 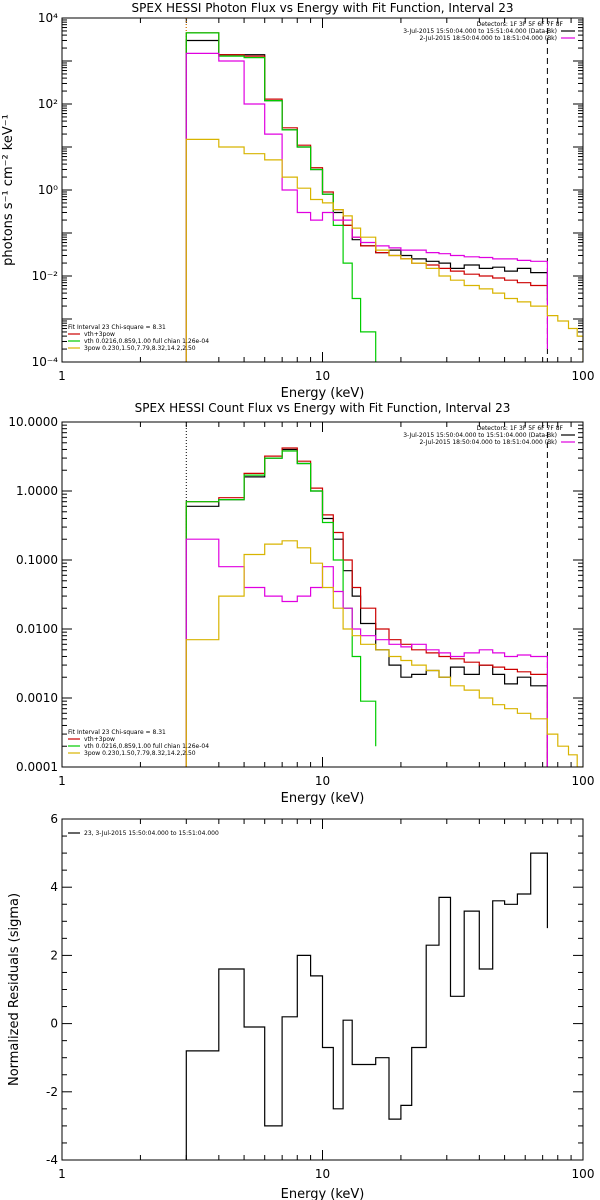 I want to click on y-tick-label: 0.1000, so click(x=37, y=560).